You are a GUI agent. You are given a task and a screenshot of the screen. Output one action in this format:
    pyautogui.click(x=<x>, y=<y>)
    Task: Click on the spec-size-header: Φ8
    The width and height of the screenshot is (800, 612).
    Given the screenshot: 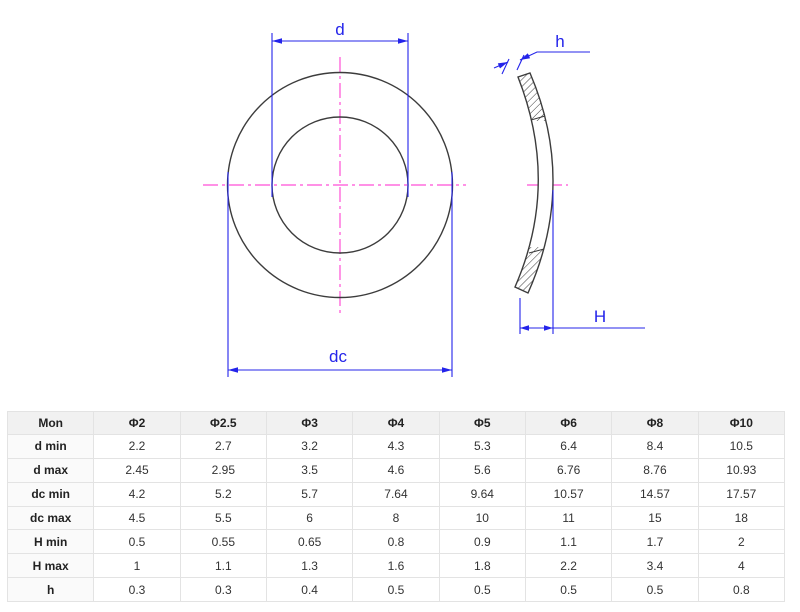 What is the action you would take?
    pyautogui.click(x=655, y=423)
    